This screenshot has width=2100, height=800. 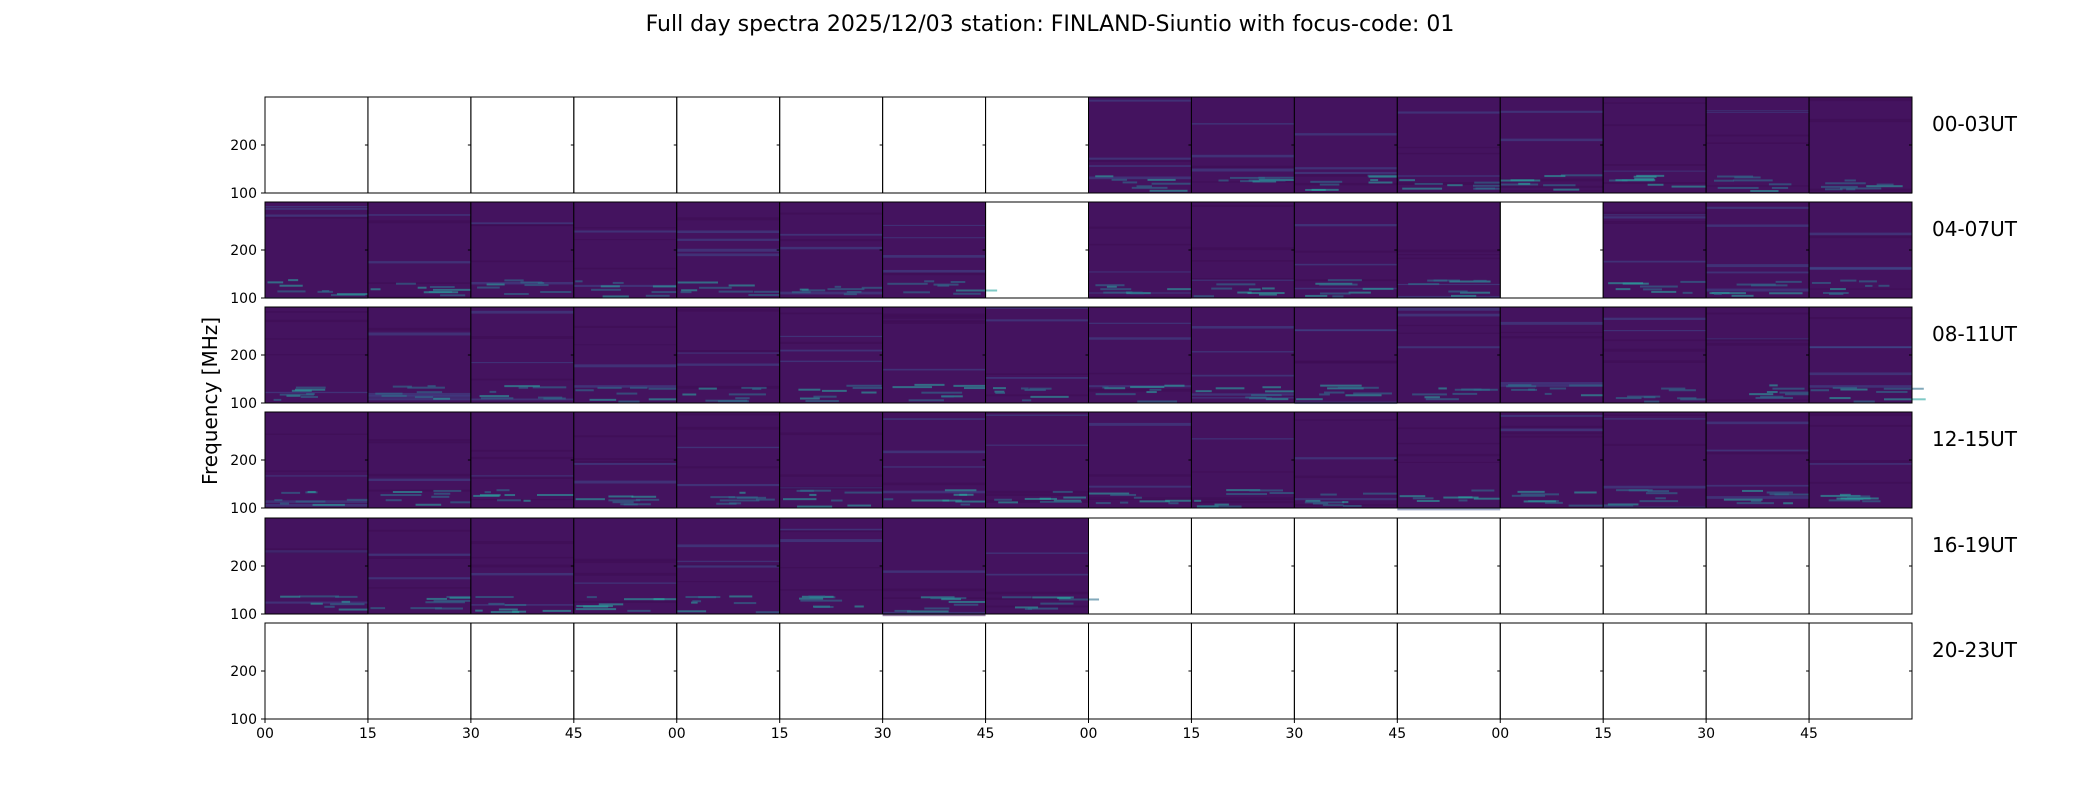 I want to click on x-tick-label: 15, so click(x=1192, y=734).